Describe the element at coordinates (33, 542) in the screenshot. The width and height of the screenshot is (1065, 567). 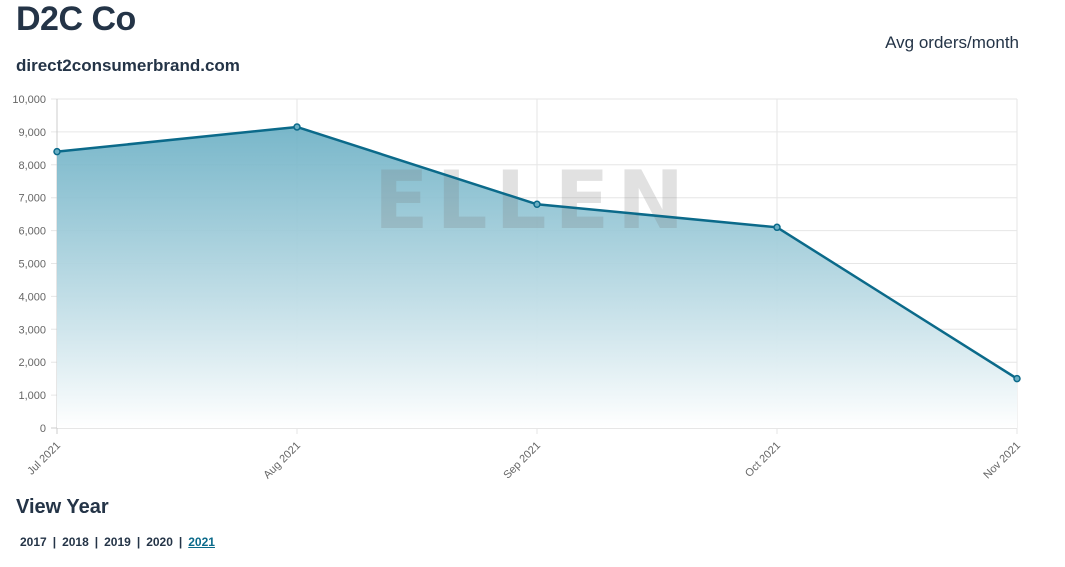
I see `year-link-2017: 2017` at that location.